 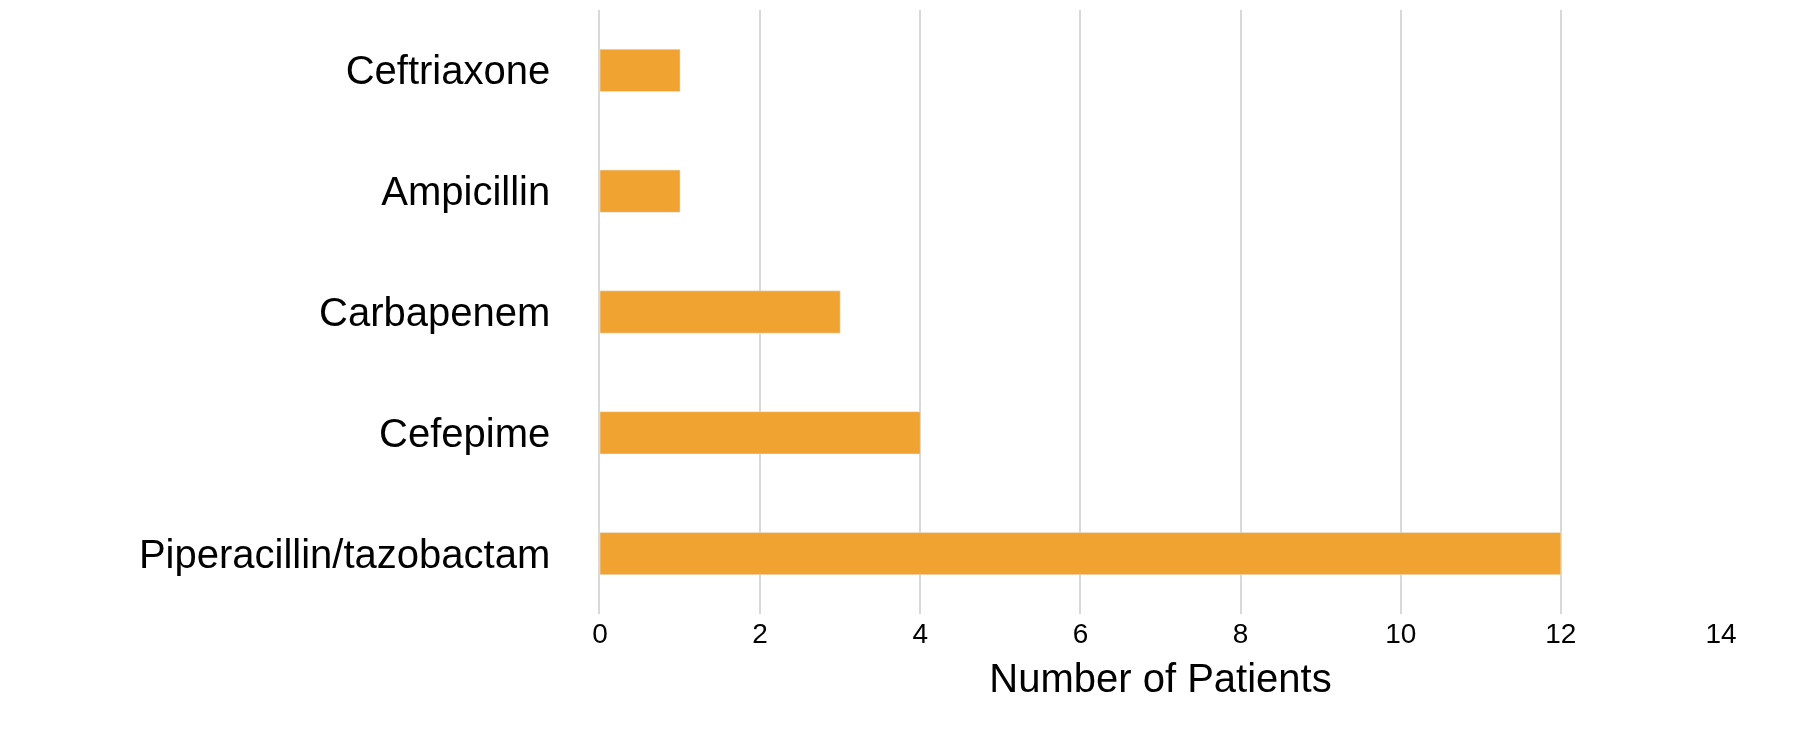 What do you see at coordinates (760, 633) in the screenshot?
I see `x-tick-label: 2` at bounding box center [760, 633].